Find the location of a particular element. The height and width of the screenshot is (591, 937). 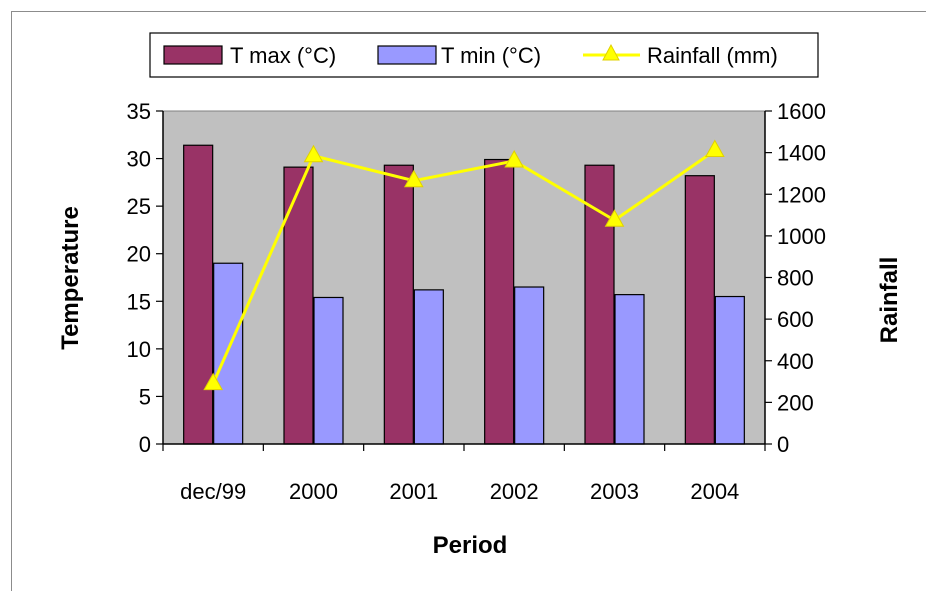

legend-box is located at coordinates (484, 55).